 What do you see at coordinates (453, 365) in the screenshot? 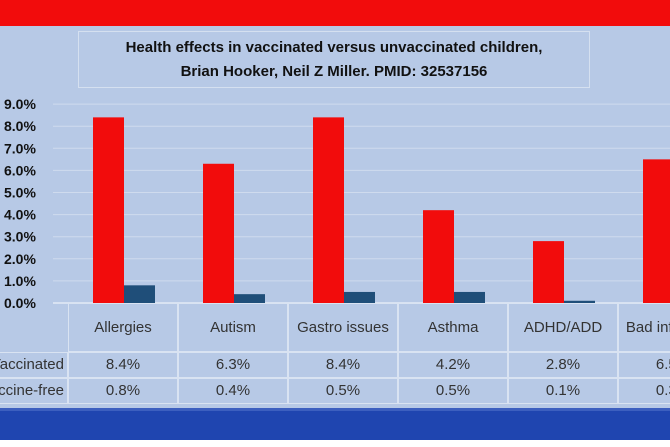
I see `table-value: 4.2%` at bounding box center [453, 365].